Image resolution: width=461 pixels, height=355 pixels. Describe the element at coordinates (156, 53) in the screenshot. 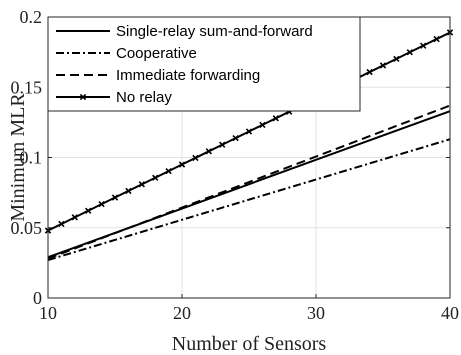

I see `legend-label-1: Cooperative` at that location.